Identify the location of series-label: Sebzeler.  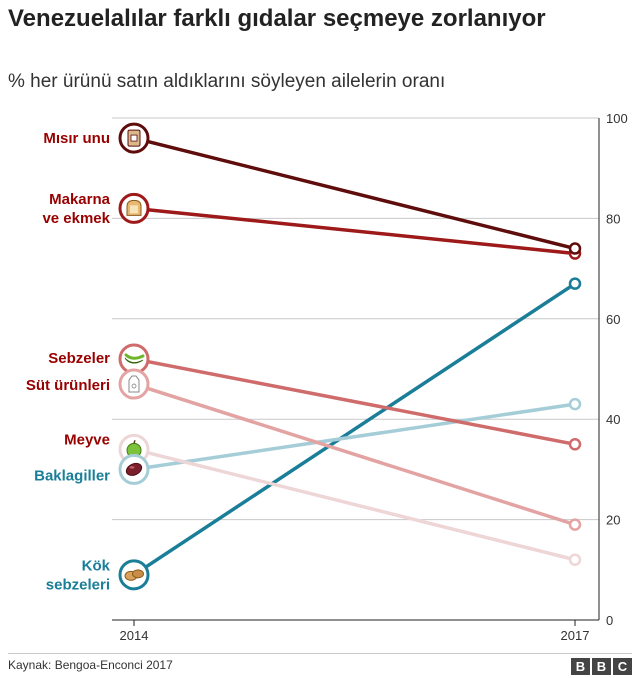
(79, 358).